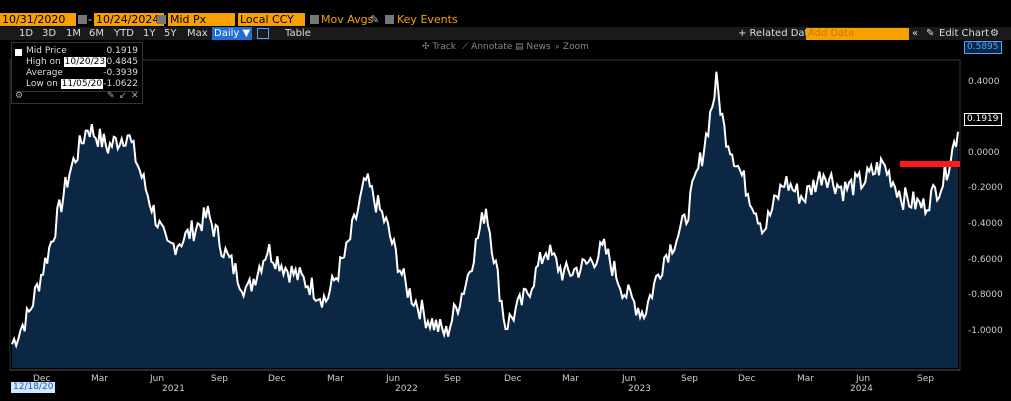 The image size is (1011, 401). What do you see at coordinates (19, 96) in the screenshot?
I see `gear-icon: ⚙` at bounding box center [19, 96].